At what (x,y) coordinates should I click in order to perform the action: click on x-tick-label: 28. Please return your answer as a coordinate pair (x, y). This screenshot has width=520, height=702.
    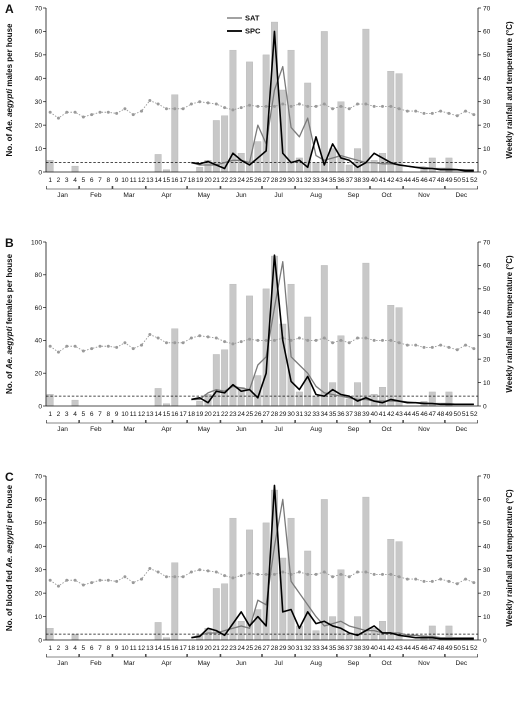
    Looking at the image, I should click on (275, 648).